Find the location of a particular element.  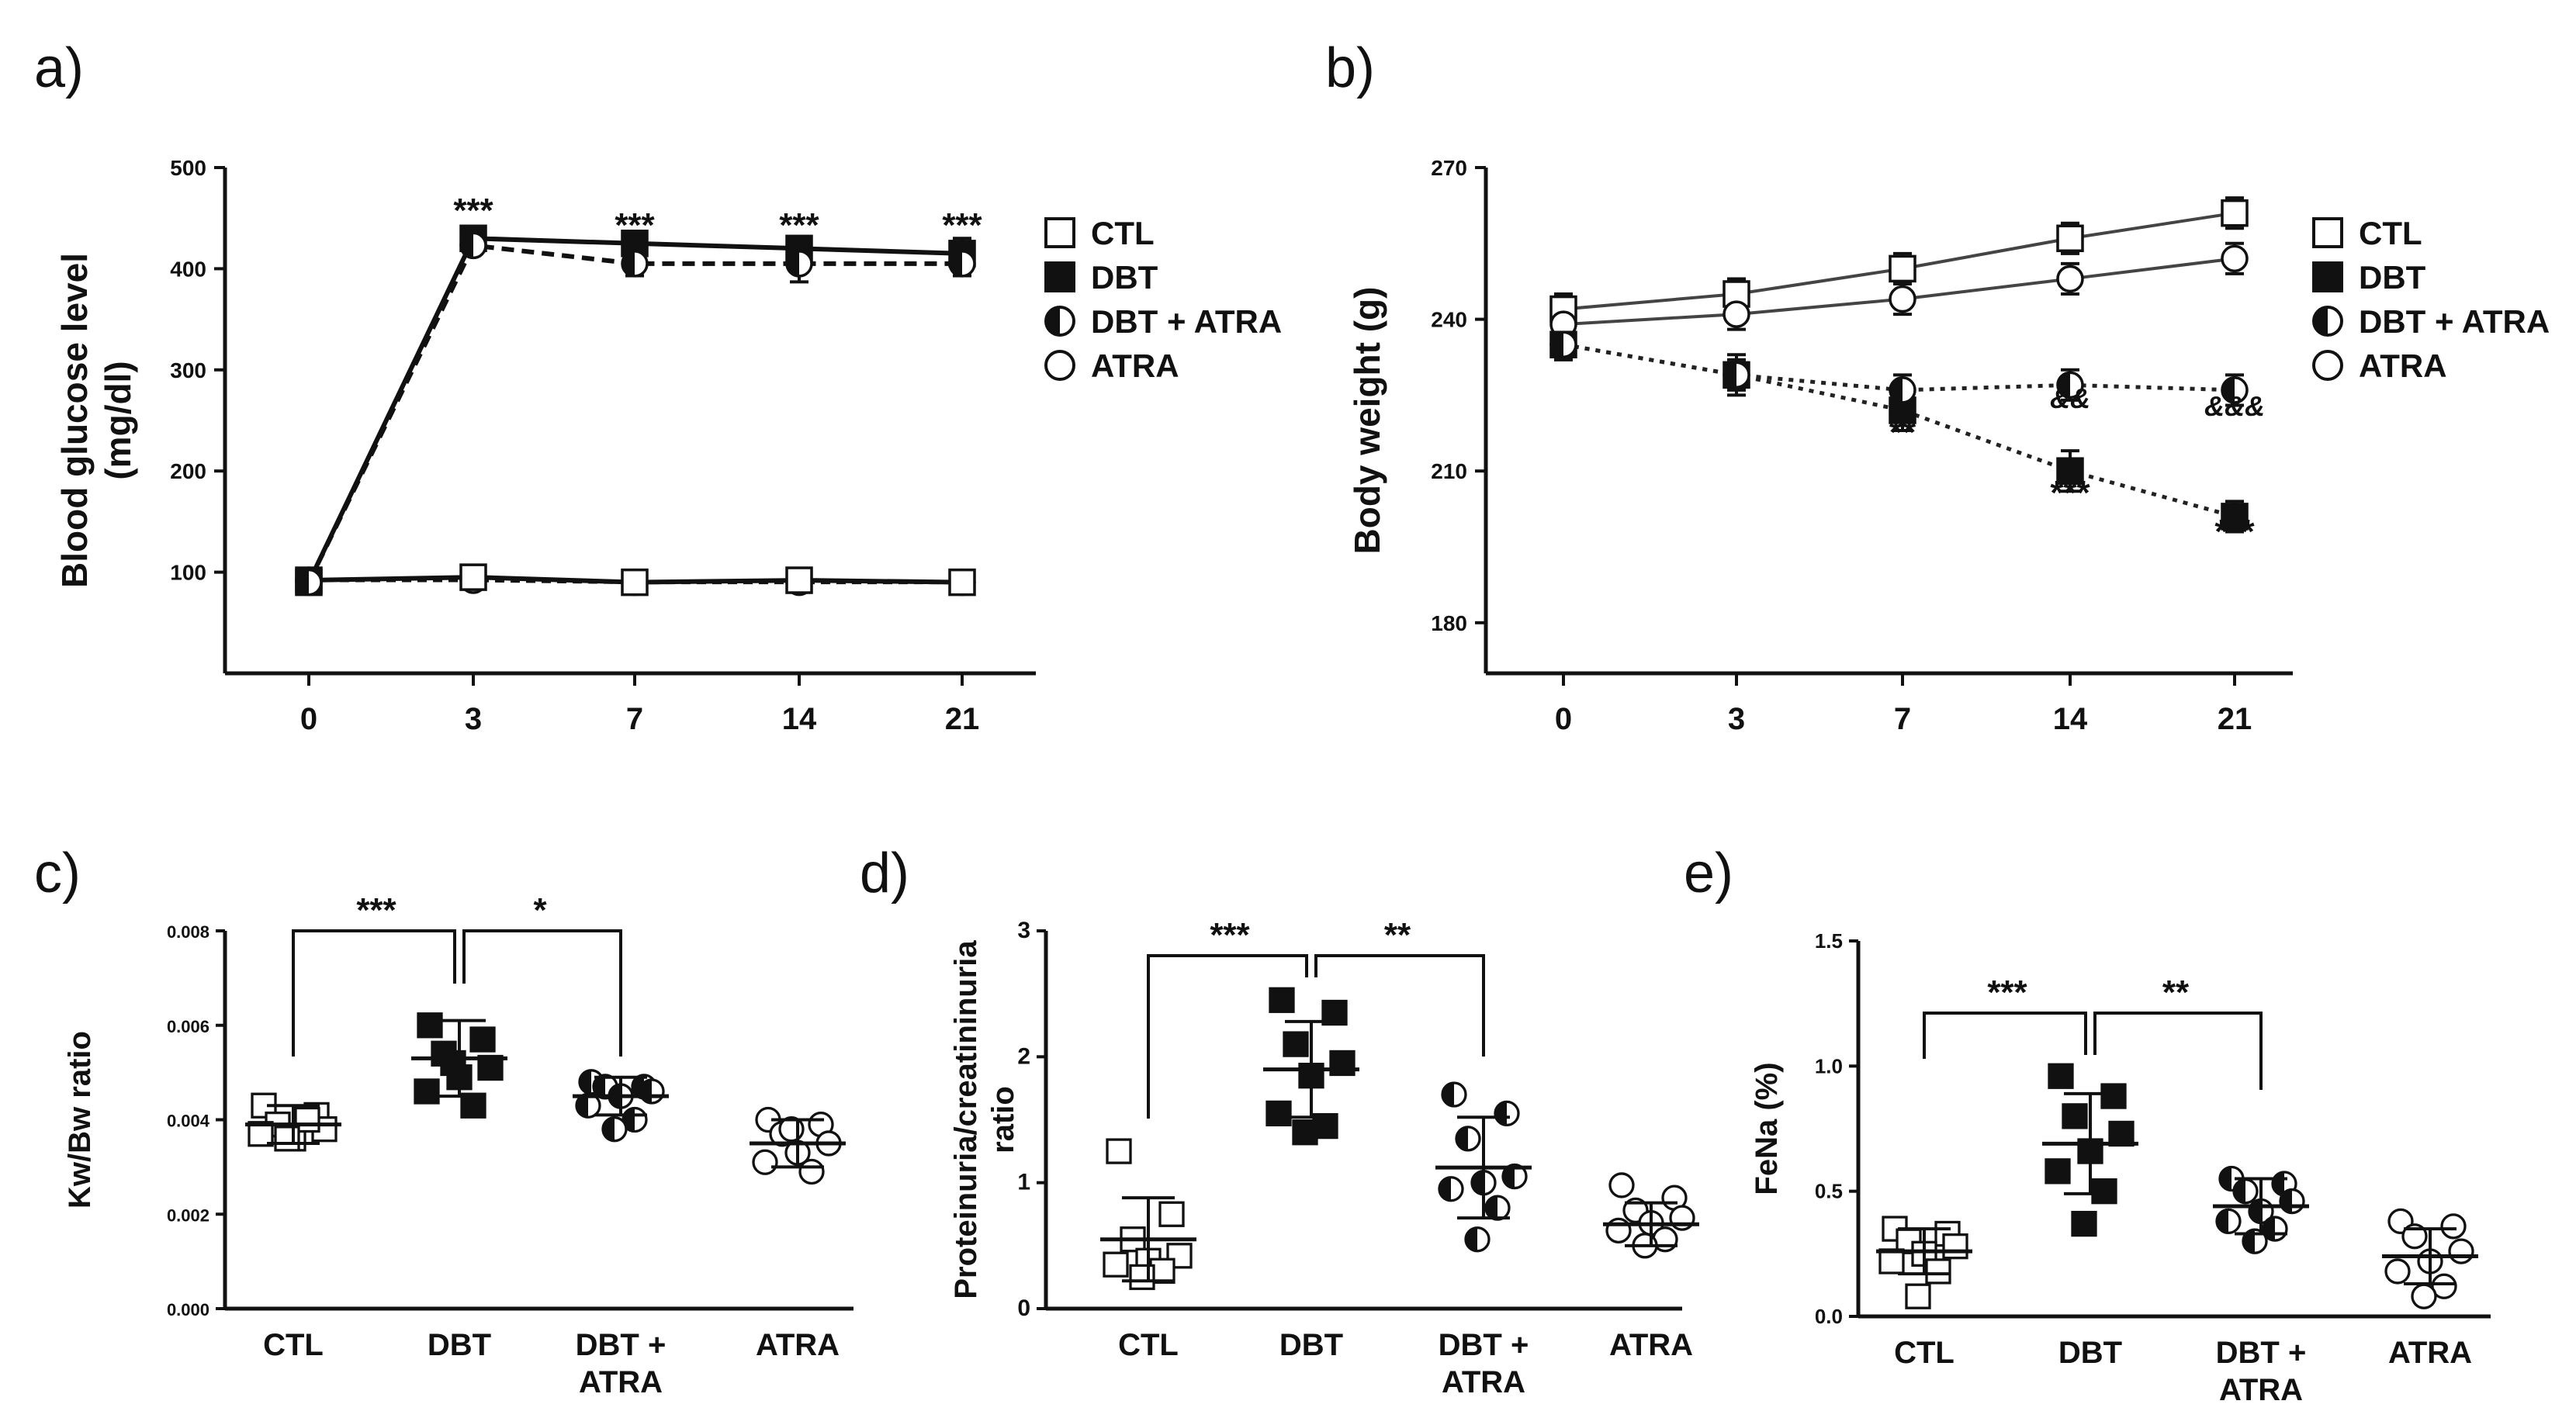

legend-label: DBT is located at coordinates (1124, 277).